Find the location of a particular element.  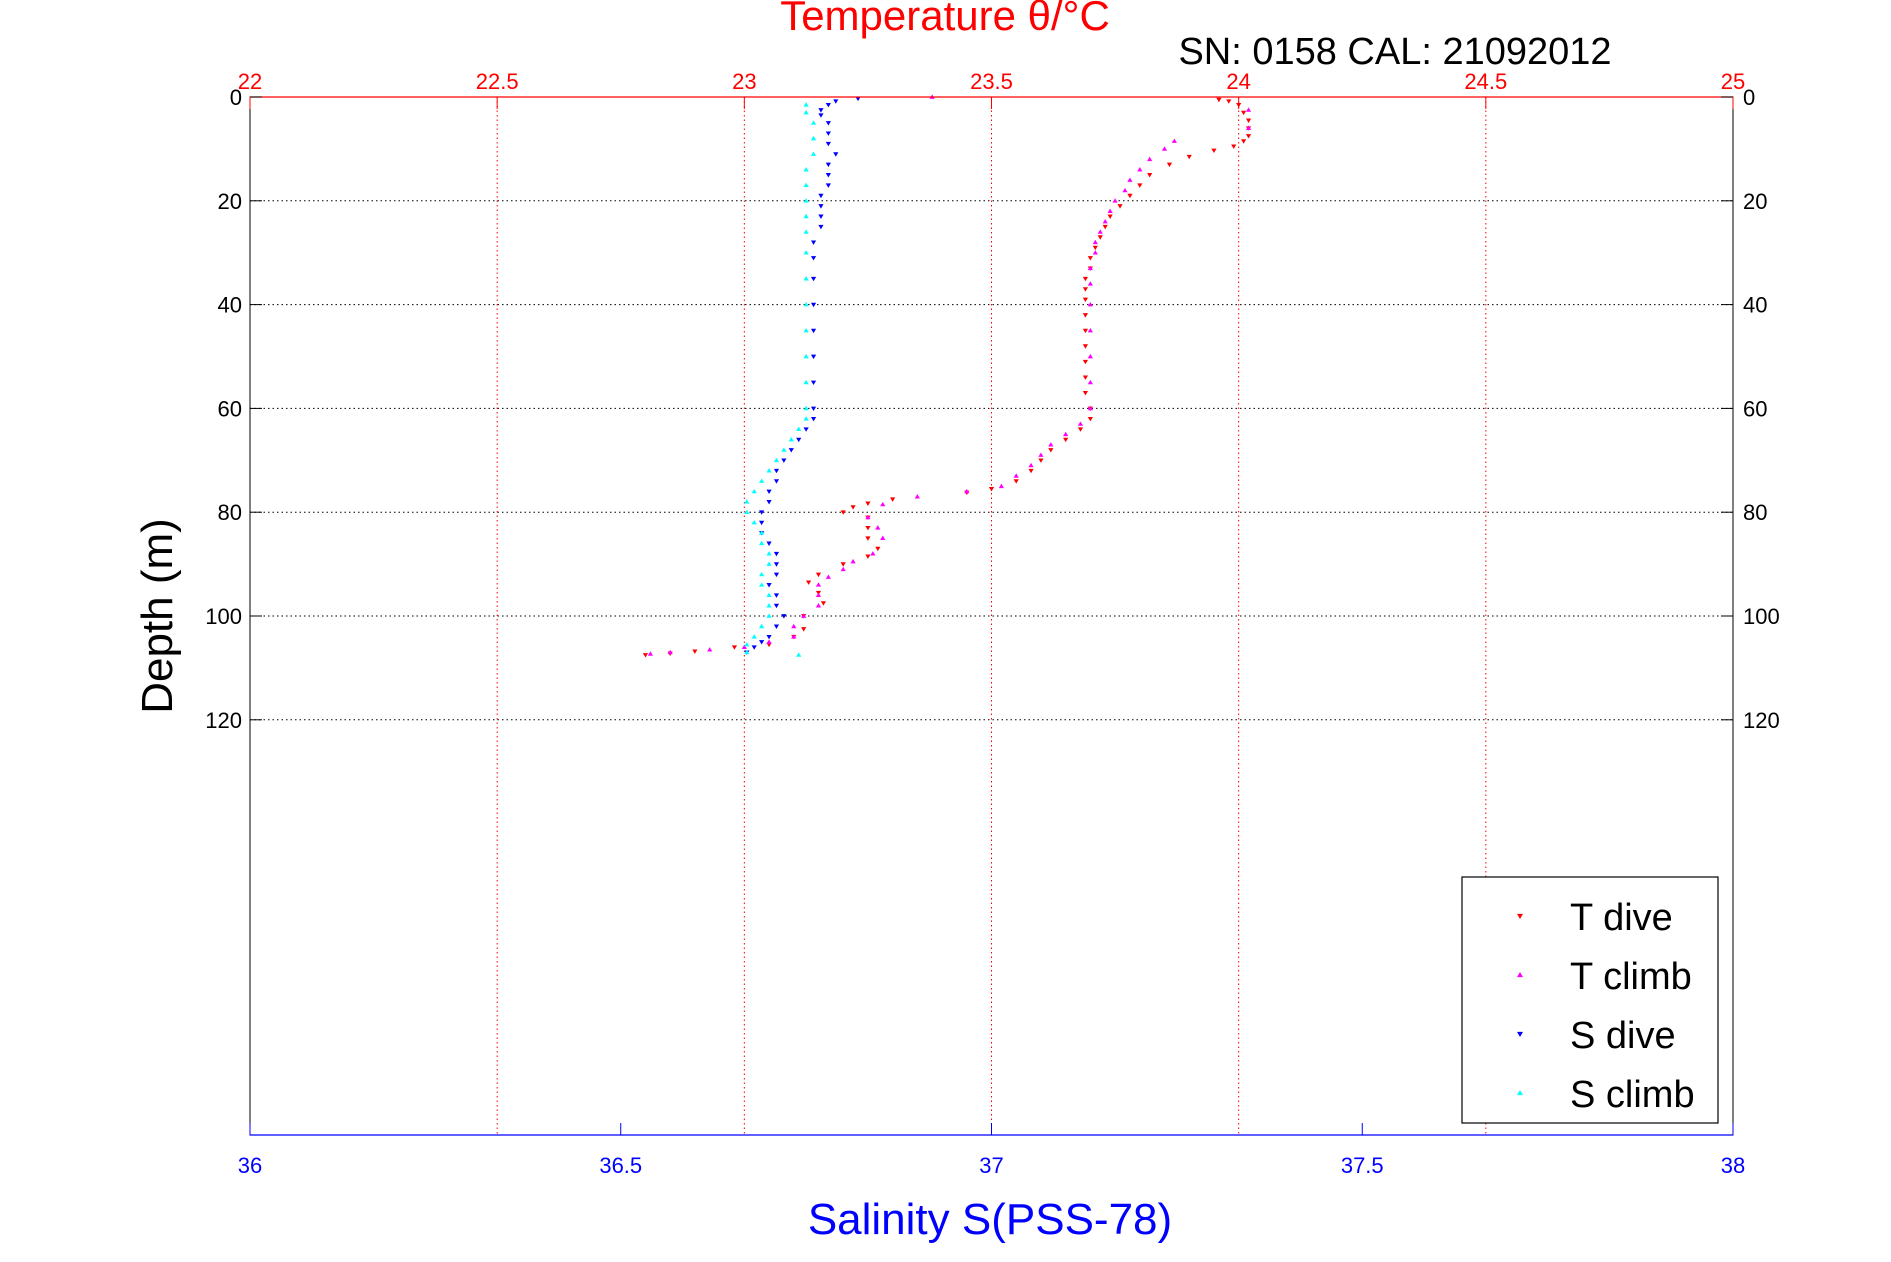

chart-title: Temperature θ/°C is located at coordinates (945, 19).